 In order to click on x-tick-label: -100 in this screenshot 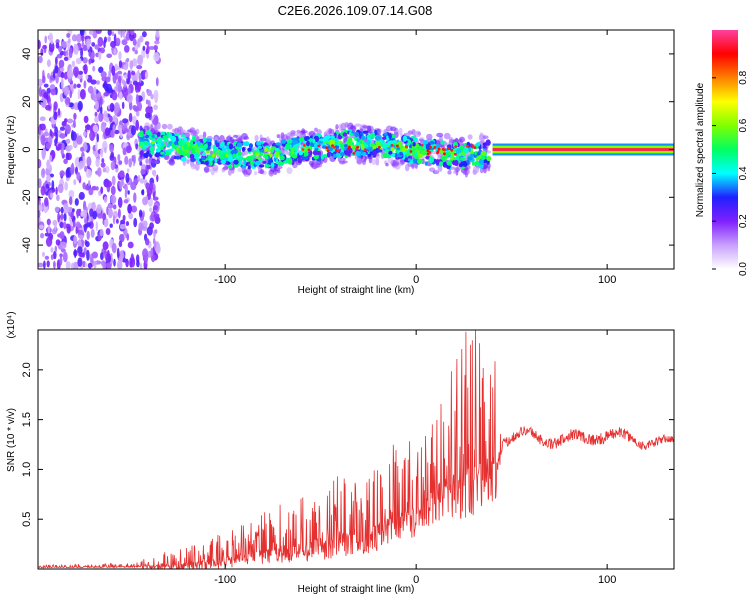, I will do `click(225, 280)`.